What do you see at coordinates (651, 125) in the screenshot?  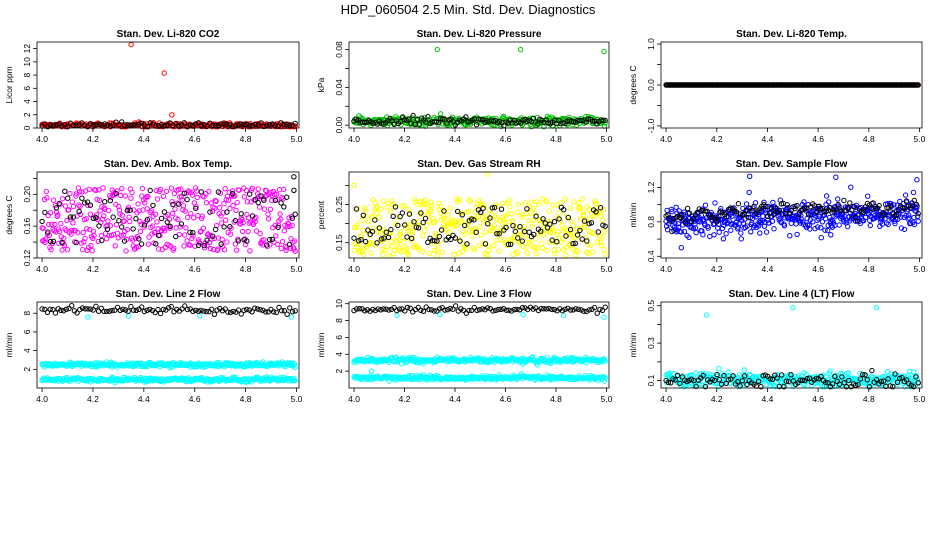 I see `y-tick-label: -1.0` at bounding box center [651, 125].